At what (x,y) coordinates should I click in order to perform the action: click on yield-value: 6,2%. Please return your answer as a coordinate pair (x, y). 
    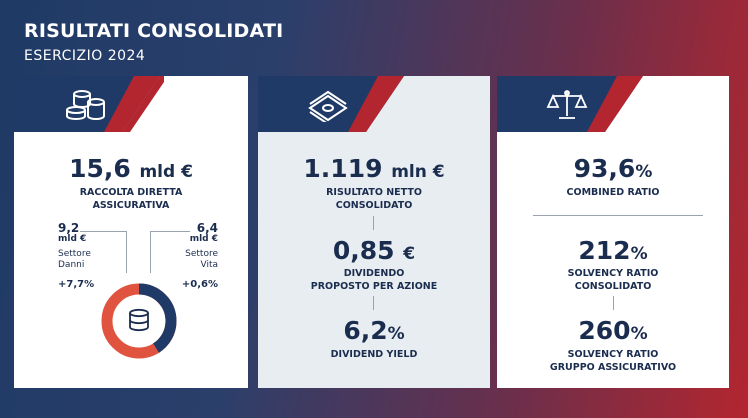
    Looking at the image, I should click on (374, 330).